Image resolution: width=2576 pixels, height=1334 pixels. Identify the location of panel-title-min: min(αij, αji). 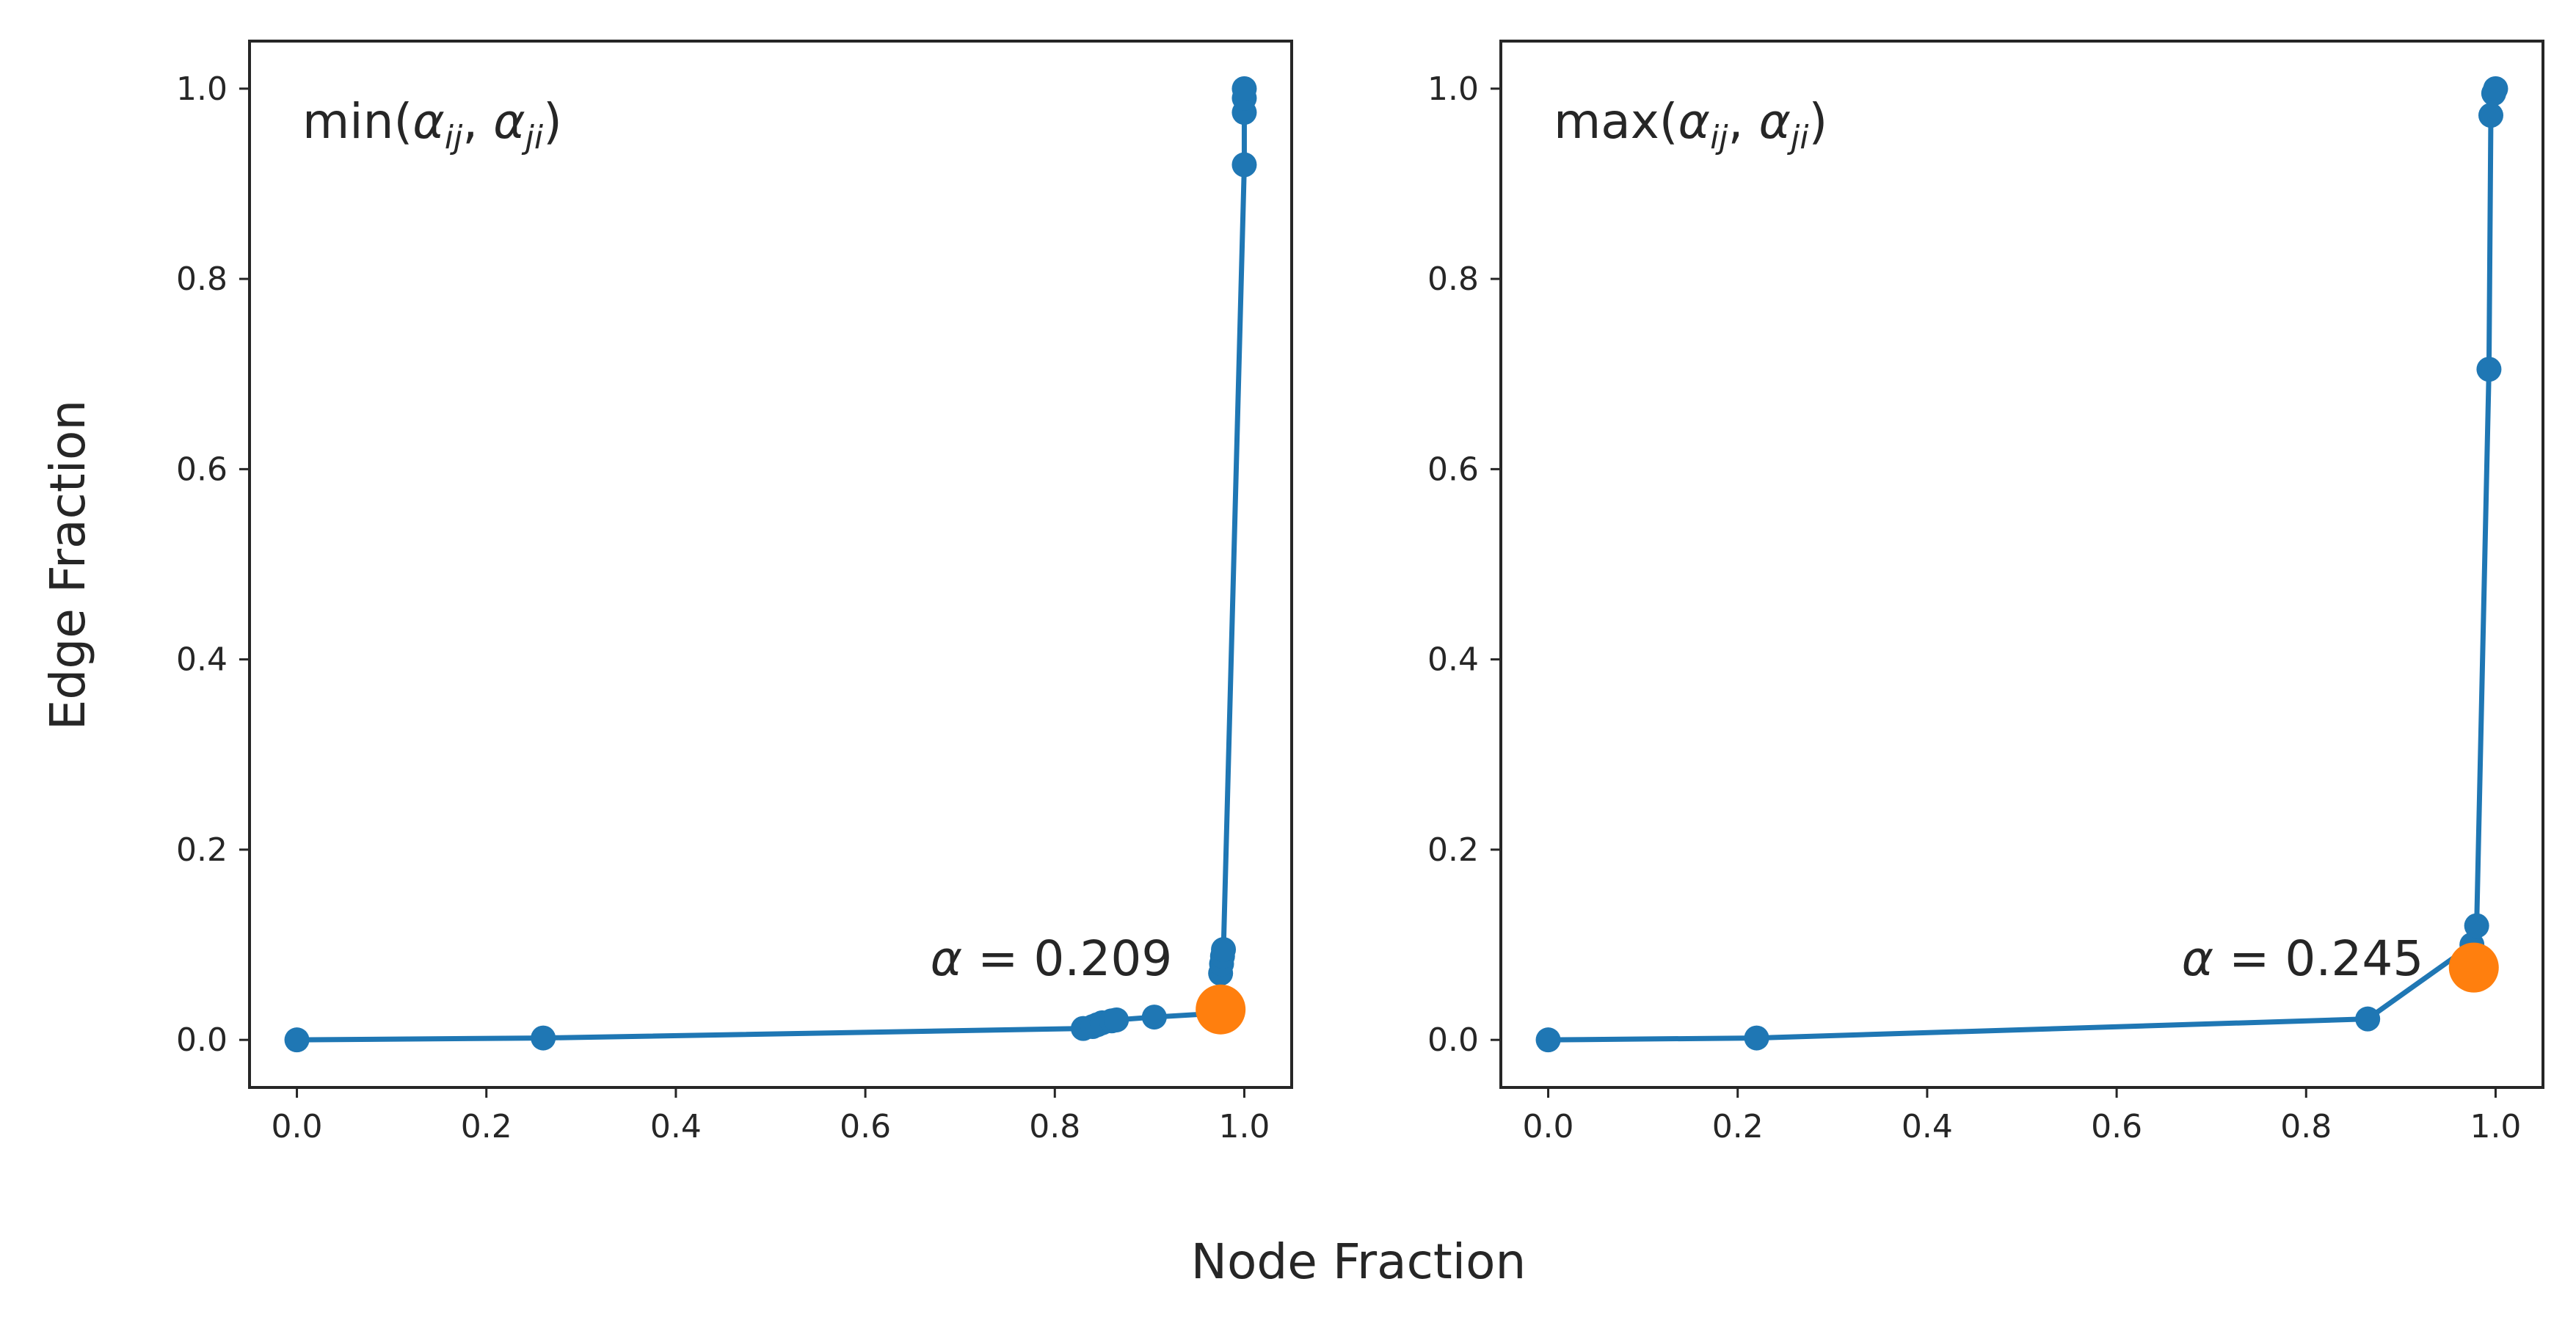
(432, 124).